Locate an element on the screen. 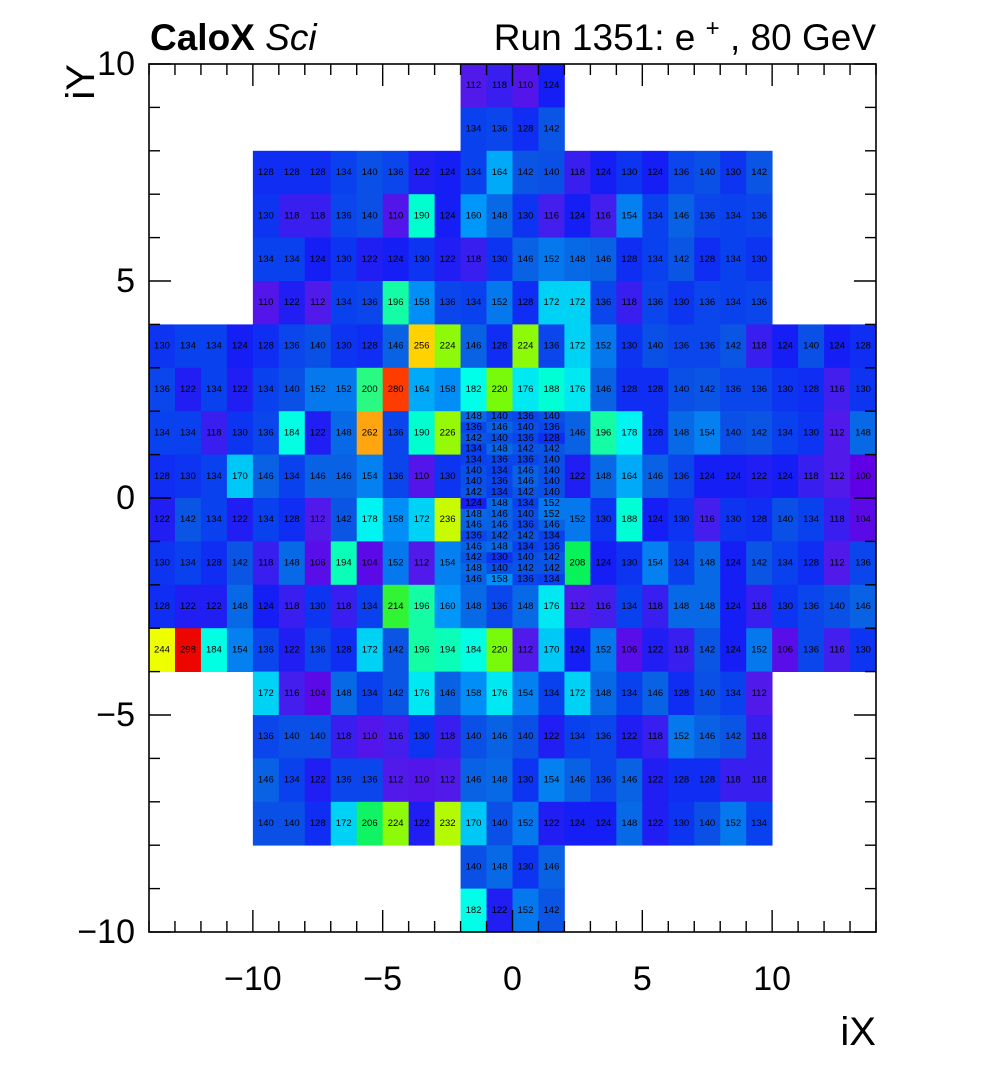 Image resolution: width=996 pixels, height=1072 pixels. heatmap-cell-group: 158 is located at coordinates (473, 693).